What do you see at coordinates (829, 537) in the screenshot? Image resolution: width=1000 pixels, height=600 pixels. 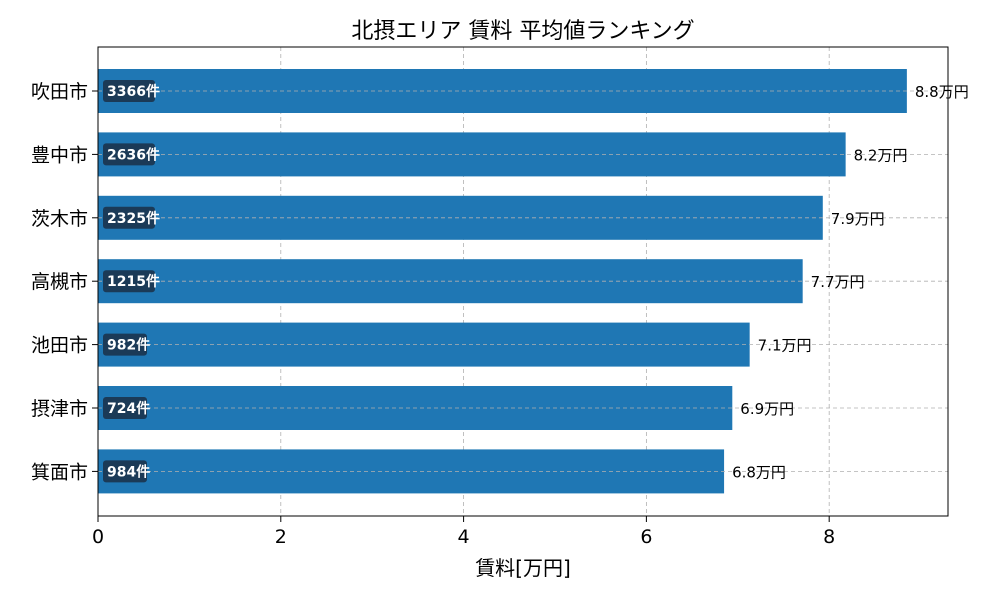 I see `x-tick-label: 8` at bounding box center [829, 537].